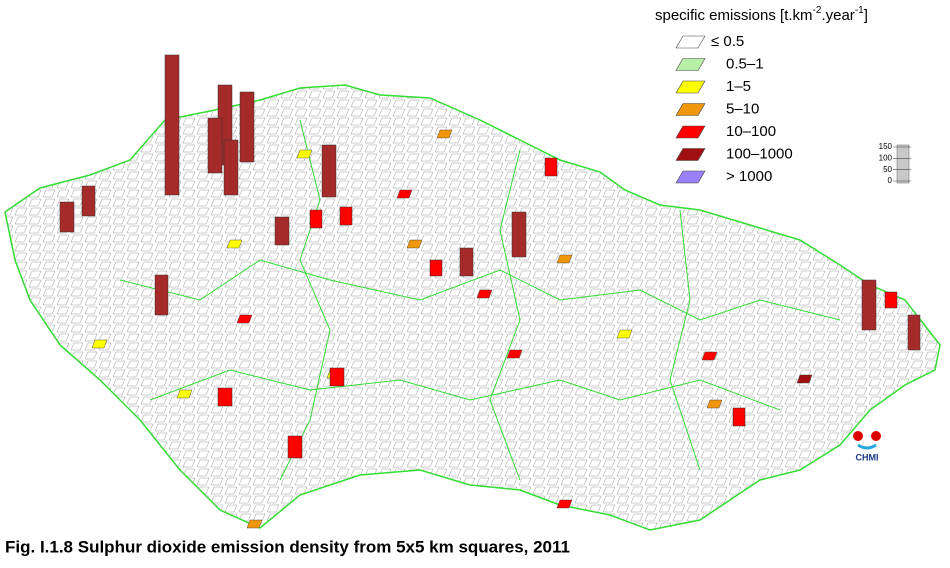 This screenshot has height=568, width=950. I want to click on legend-title-text: ], so click(866, 15).